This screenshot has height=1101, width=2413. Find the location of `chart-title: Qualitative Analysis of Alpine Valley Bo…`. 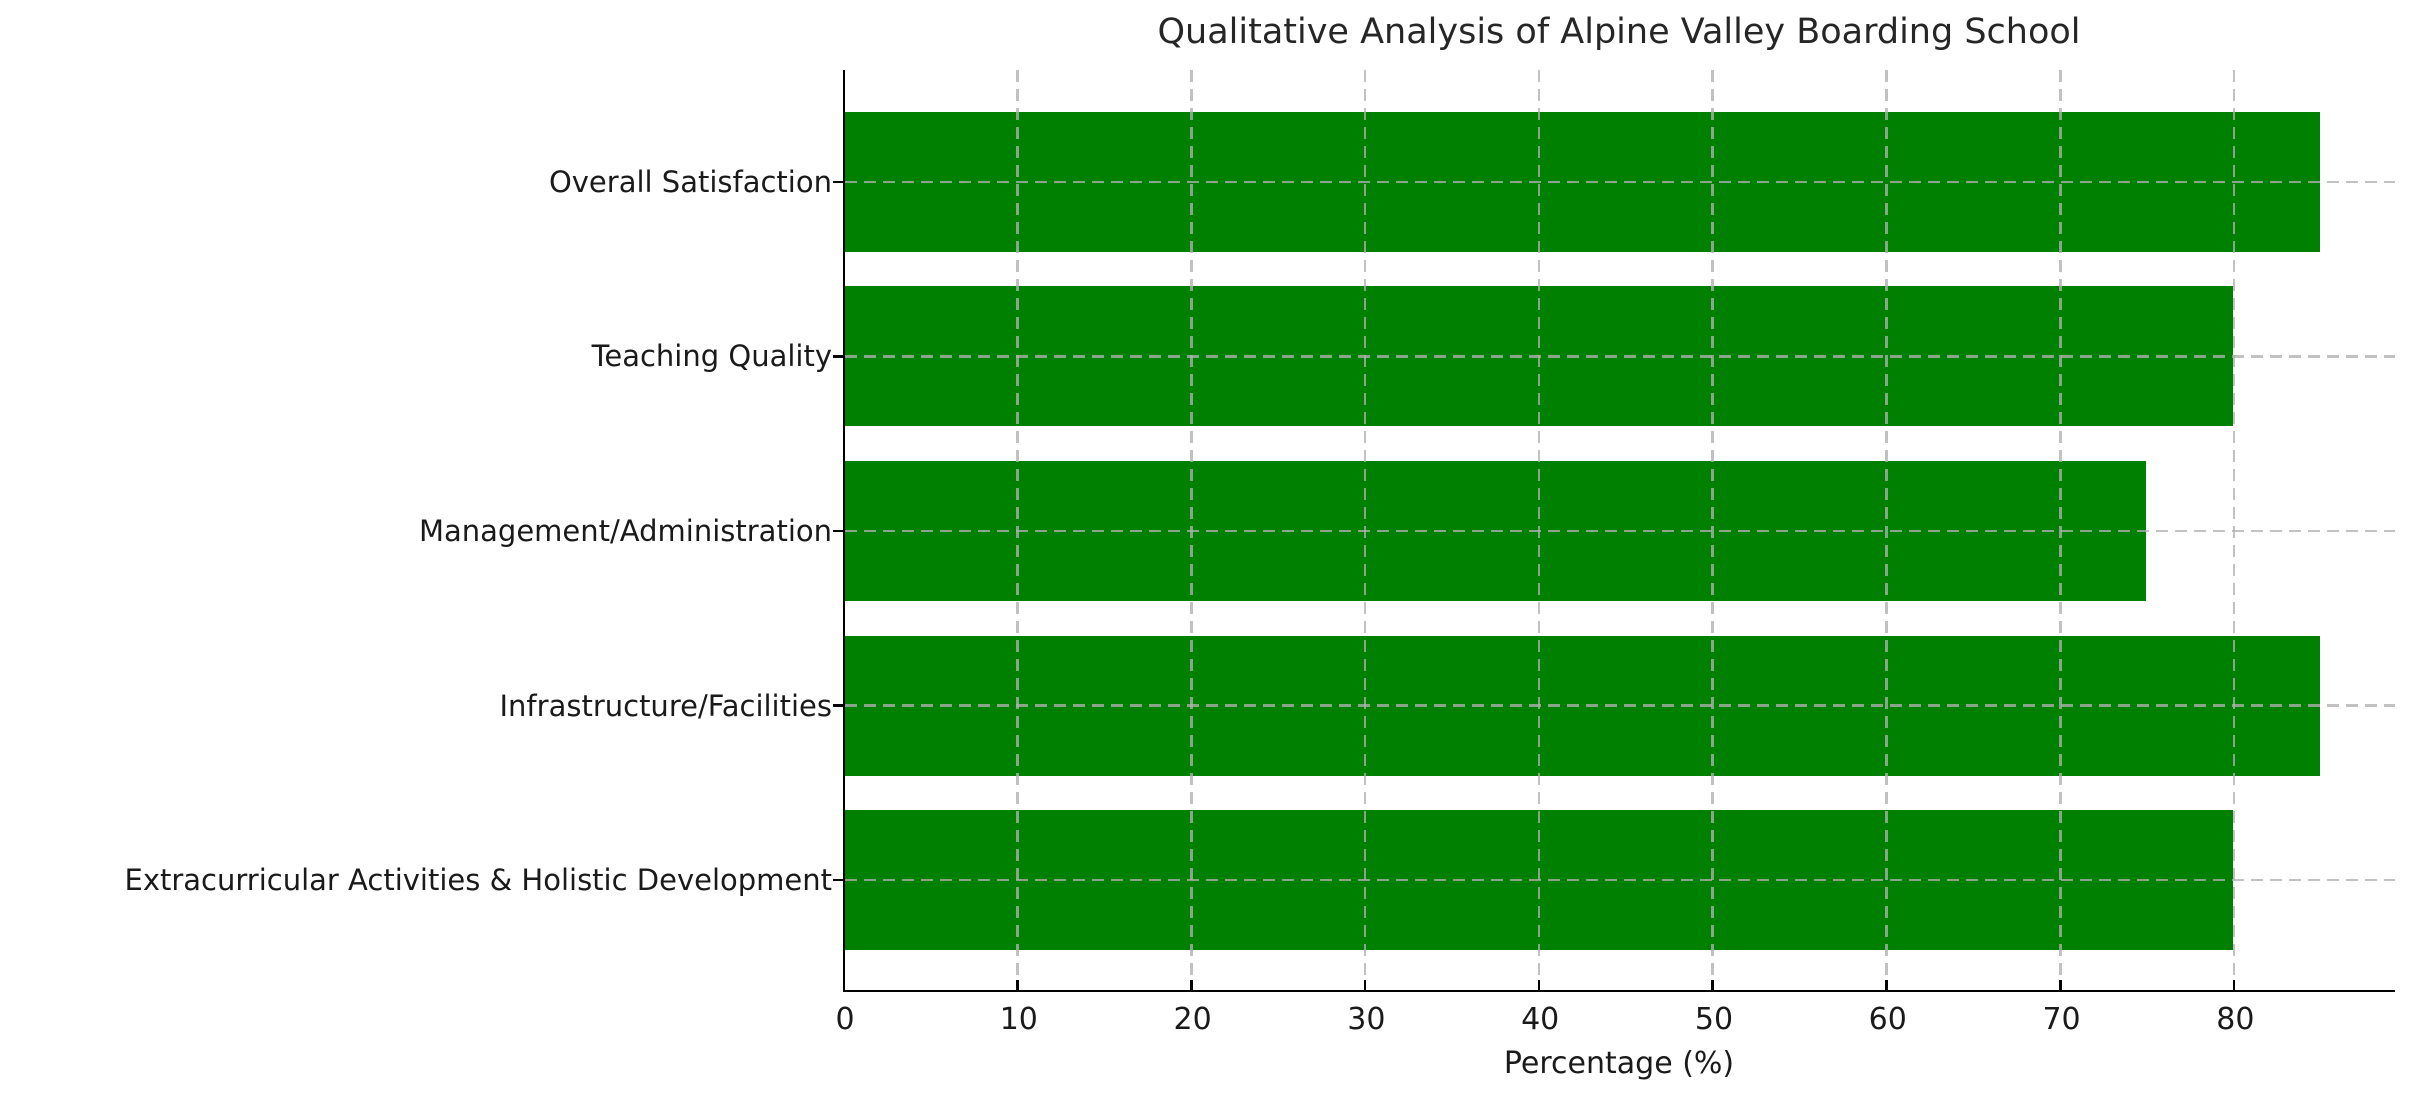

chart-title: Qualitative Analysis of Alpine Valley Bo… is located at coordinates (1619, 32).